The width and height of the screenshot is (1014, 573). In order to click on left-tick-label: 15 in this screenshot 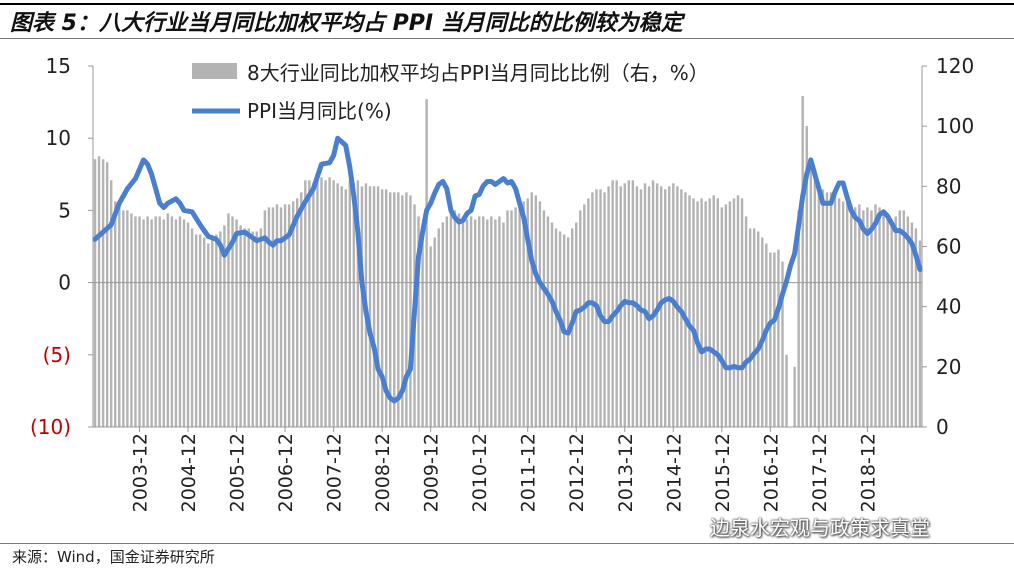, I will do `click(58, 66)`.